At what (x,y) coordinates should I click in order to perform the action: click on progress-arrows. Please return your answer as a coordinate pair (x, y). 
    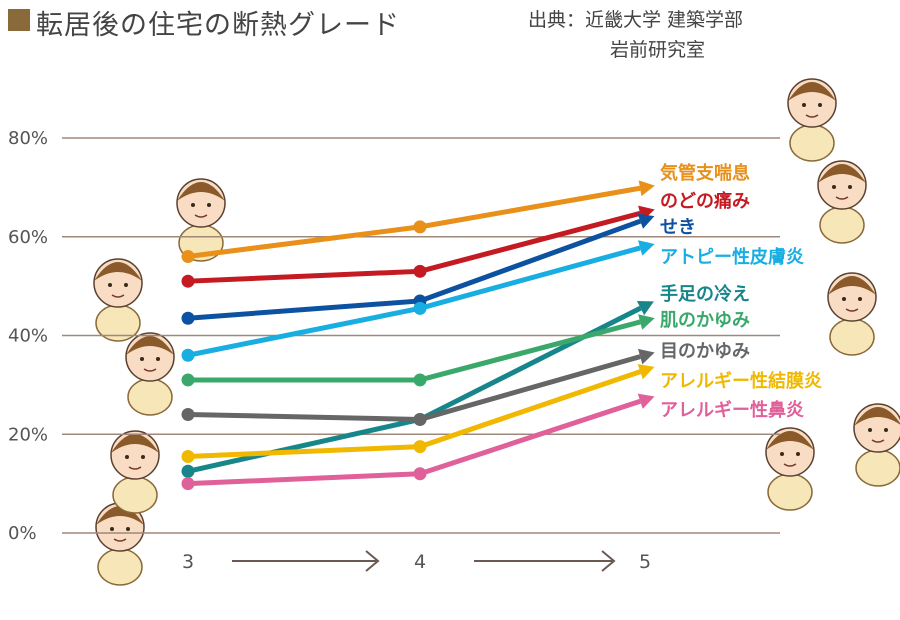
    Looking at the image, I should click on (424, 561).